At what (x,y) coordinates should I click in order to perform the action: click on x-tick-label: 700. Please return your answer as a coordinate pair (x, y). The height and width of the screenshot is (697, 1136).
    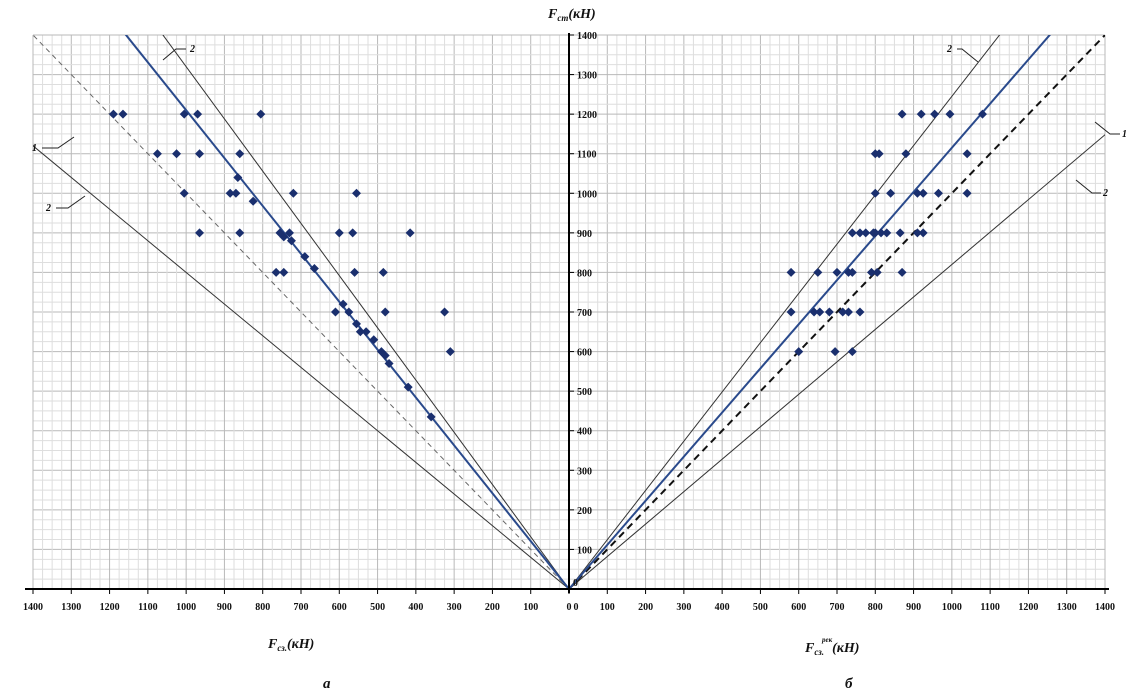
    Looking at the image, I should click on (837, 607).